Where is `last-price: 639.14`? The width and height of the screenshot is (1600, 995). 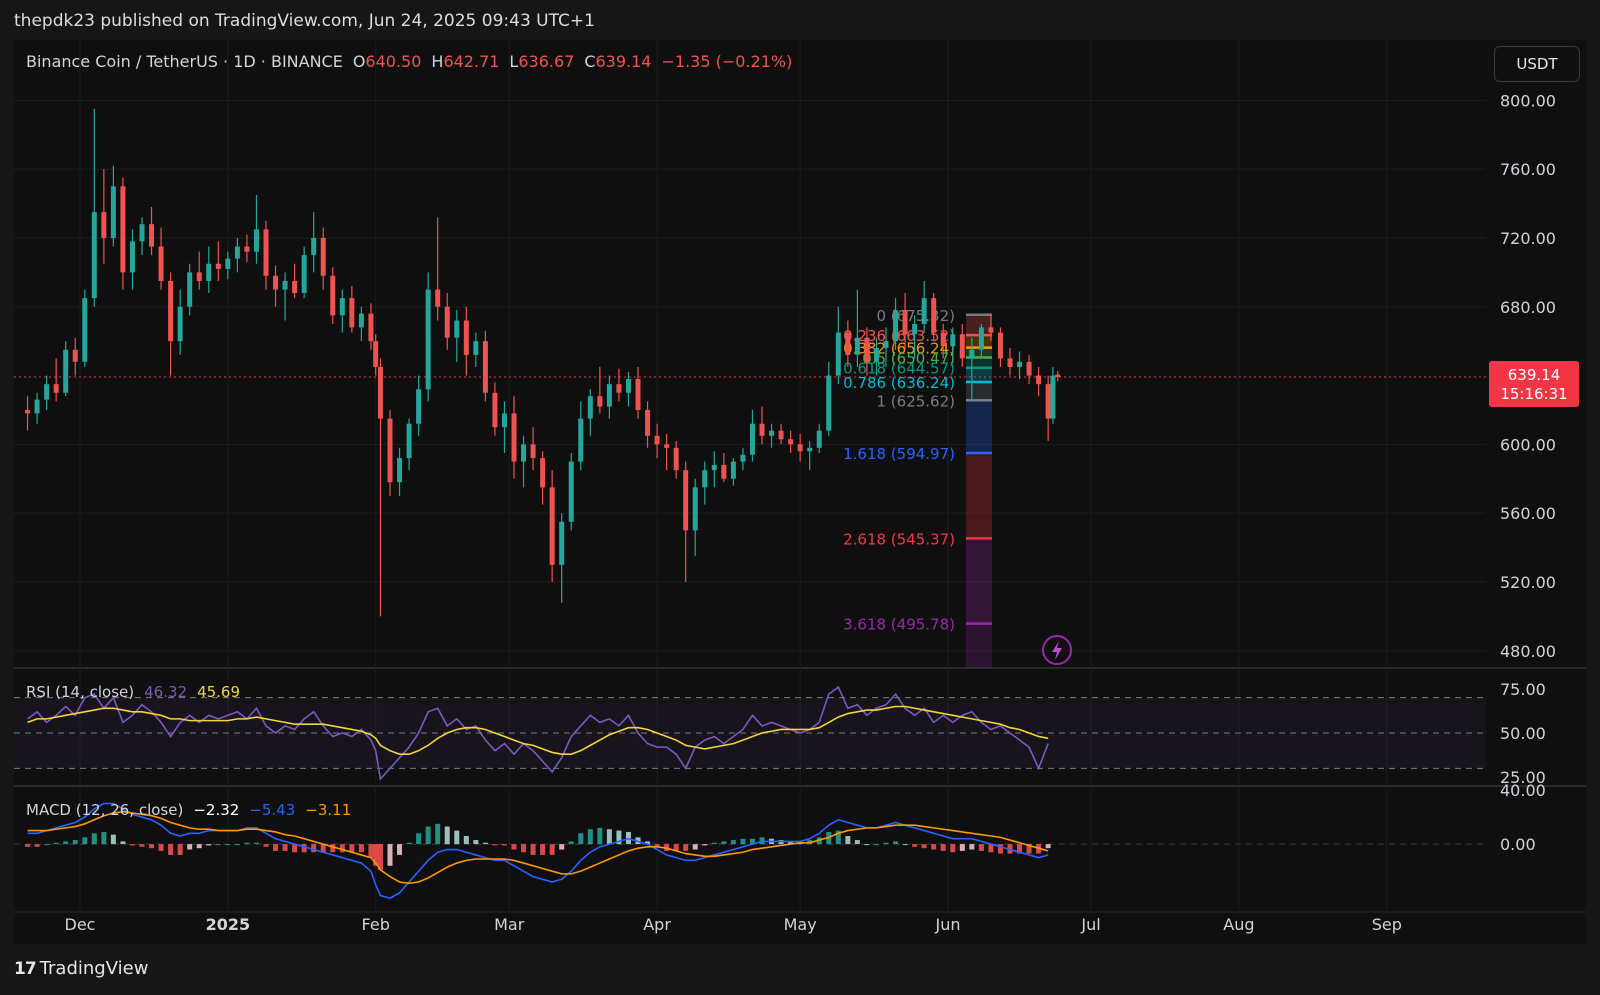
last-price: 639.14 is located at coordinates (1534, 375).